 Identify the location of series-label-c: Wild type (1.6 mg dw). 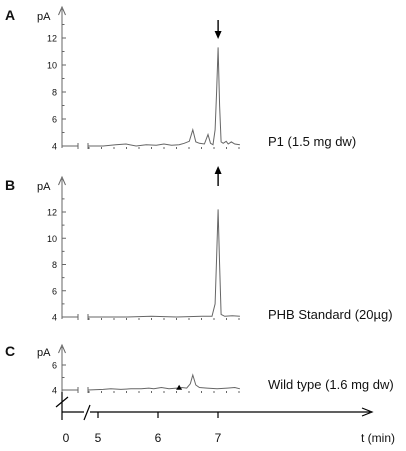
(331, 384).